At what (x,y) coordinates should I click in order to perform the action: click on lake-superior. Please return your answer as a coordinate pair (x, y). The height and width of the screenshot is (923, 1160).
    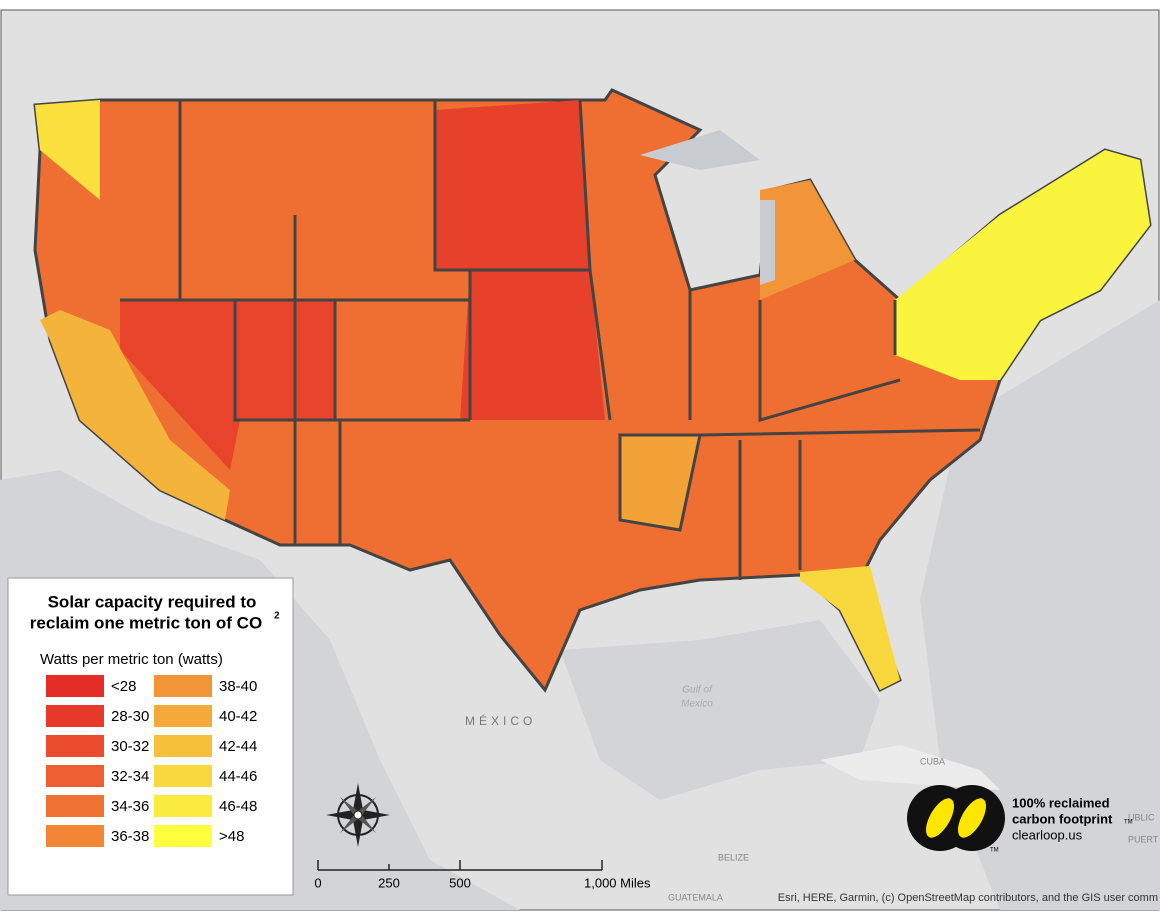
    Looking at the image, I should click on (700, 150).